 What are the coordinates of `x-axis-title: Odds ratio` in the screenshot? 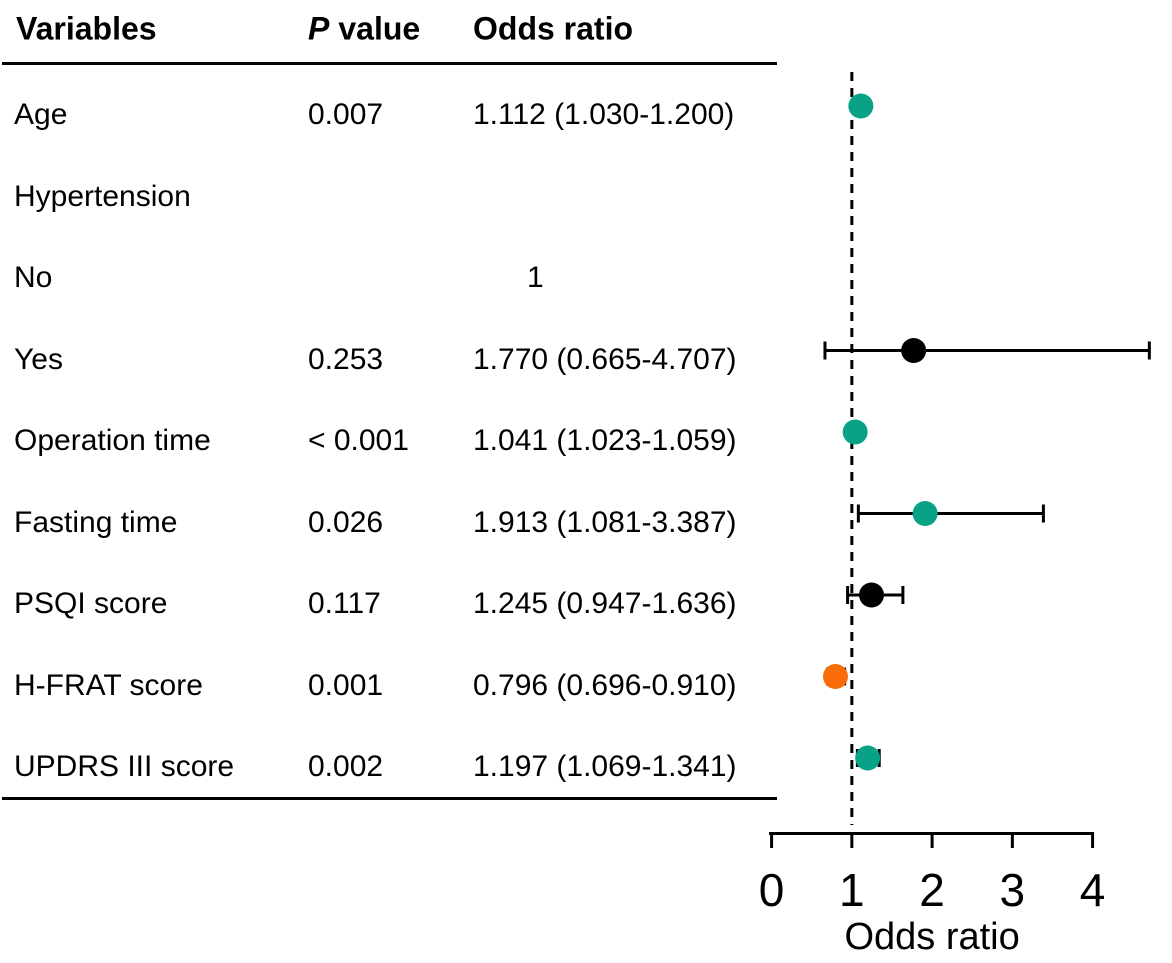 It's located at (931, 937).